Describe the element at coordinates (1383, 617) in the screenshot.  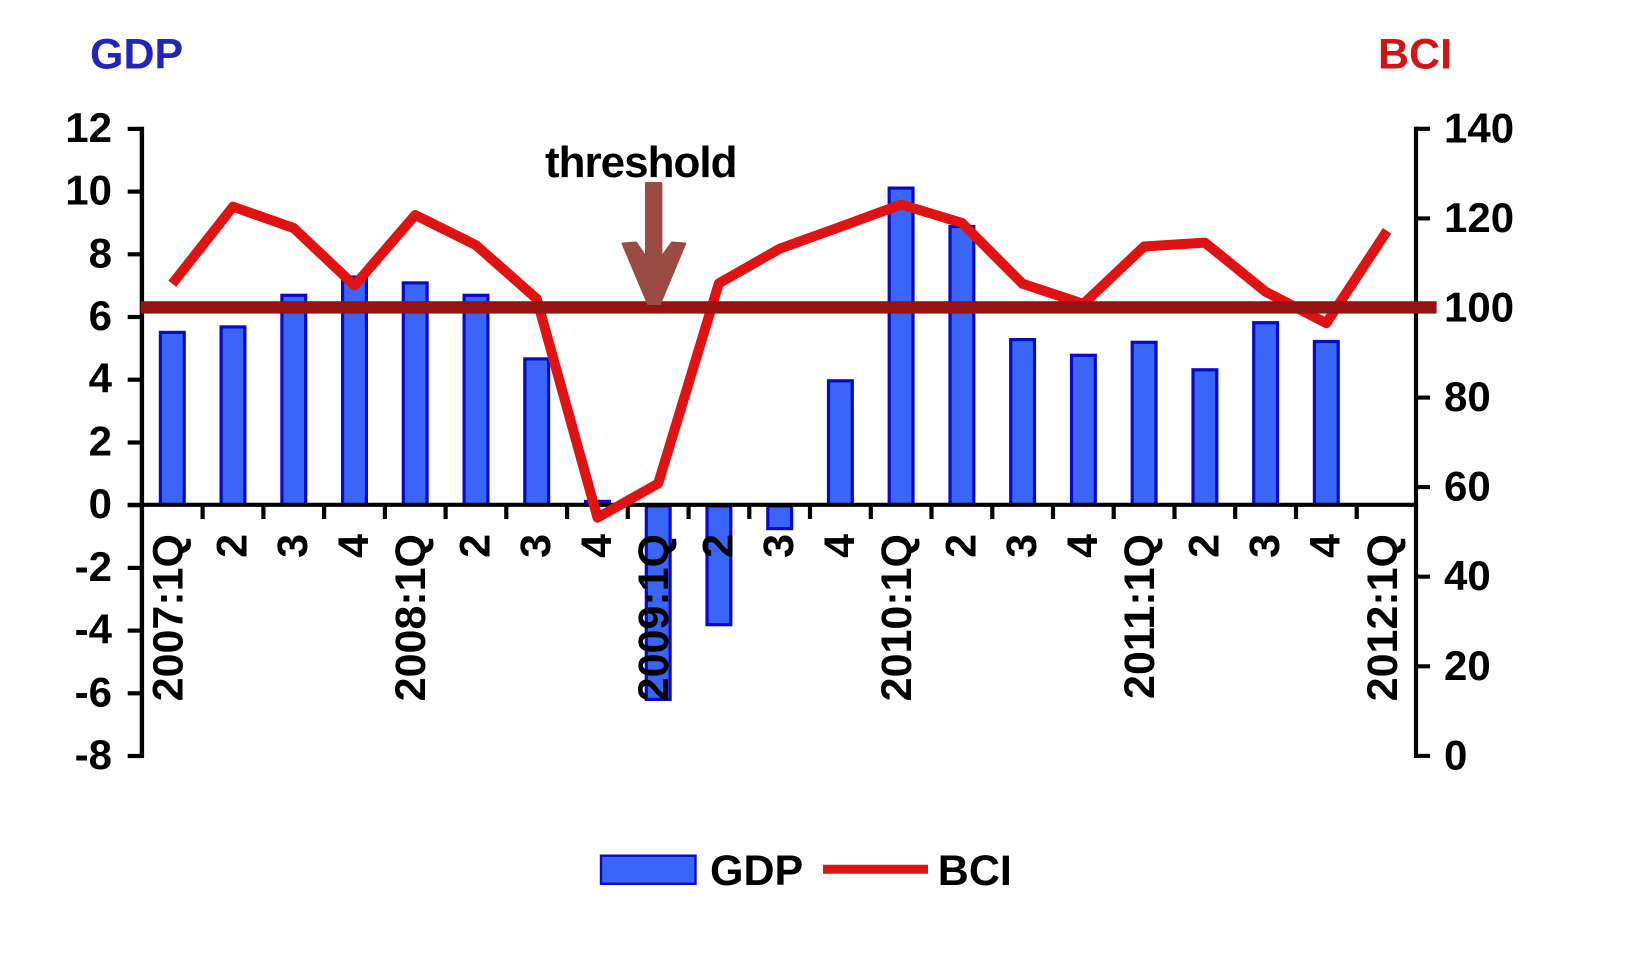
I see `svg-text: 2012:1Q` at that location.